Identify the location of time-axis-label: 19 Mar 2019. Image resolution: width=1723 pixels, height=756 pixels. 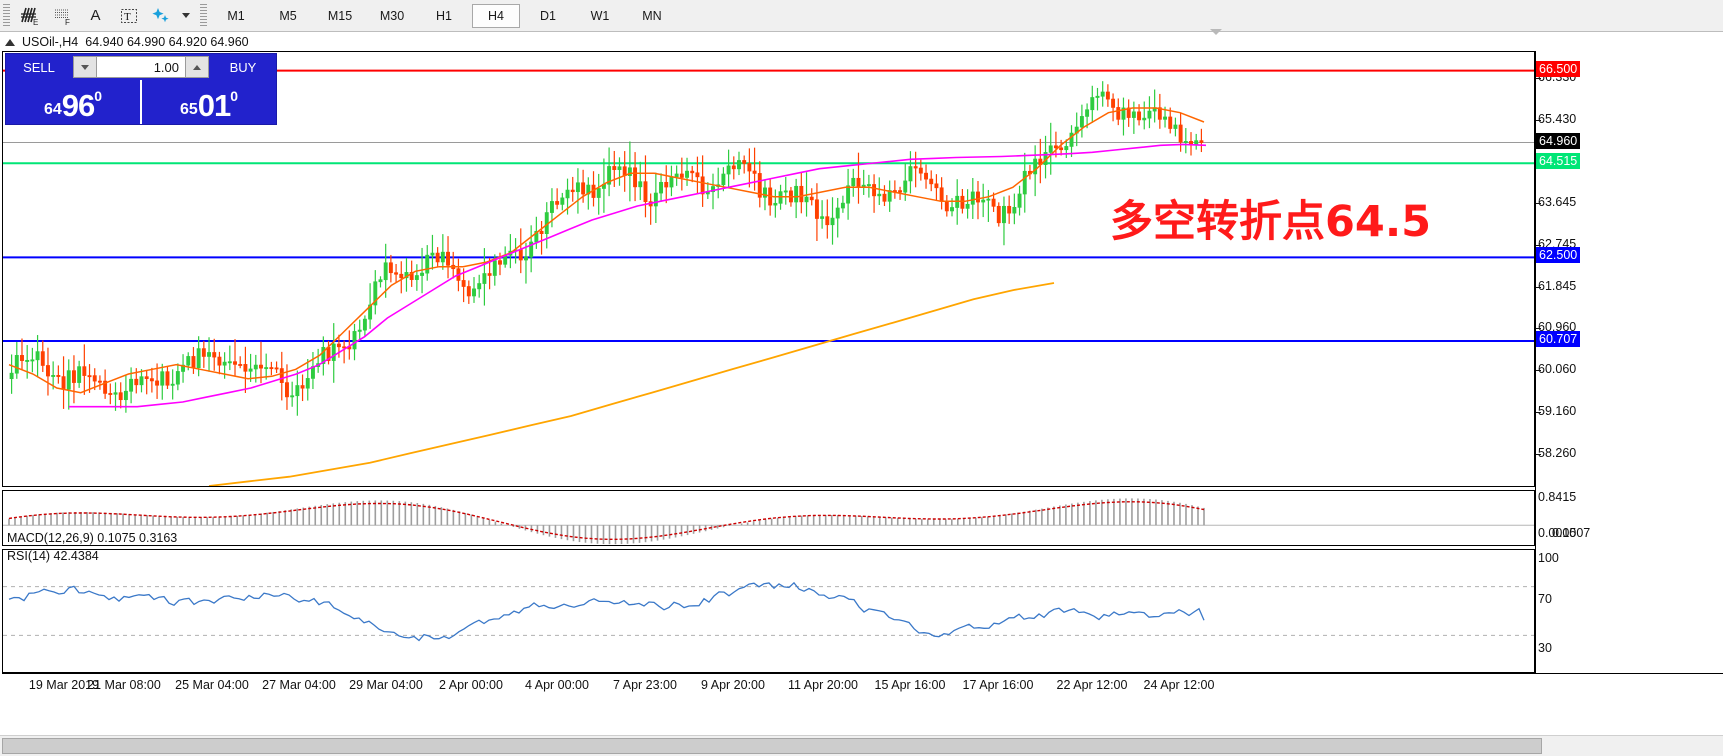
(64, 685).